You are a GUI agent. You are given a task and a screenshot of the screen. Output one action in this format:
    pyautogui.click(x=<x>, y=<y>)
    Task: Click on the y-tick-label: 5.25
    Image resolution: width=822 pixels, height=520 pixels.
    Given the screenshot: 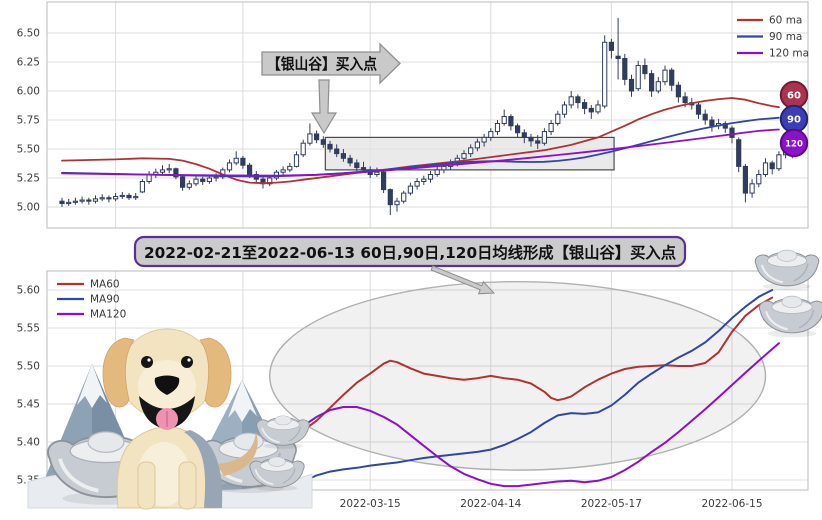 What is the action you would take?
    pyautogui.click(x=28, y=179)
    